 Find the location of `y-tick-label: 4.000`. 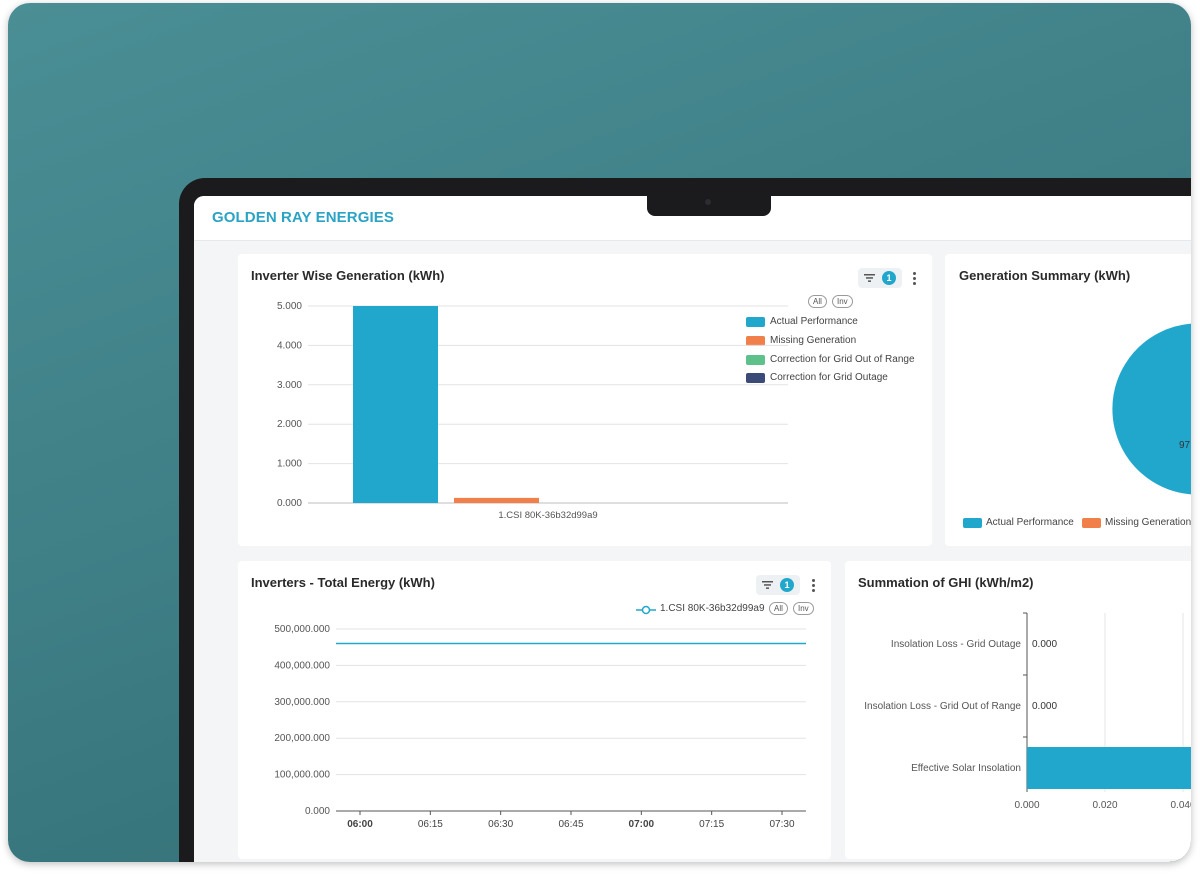

y-tick-label: 4.000 is located at coordinates (289, 345).